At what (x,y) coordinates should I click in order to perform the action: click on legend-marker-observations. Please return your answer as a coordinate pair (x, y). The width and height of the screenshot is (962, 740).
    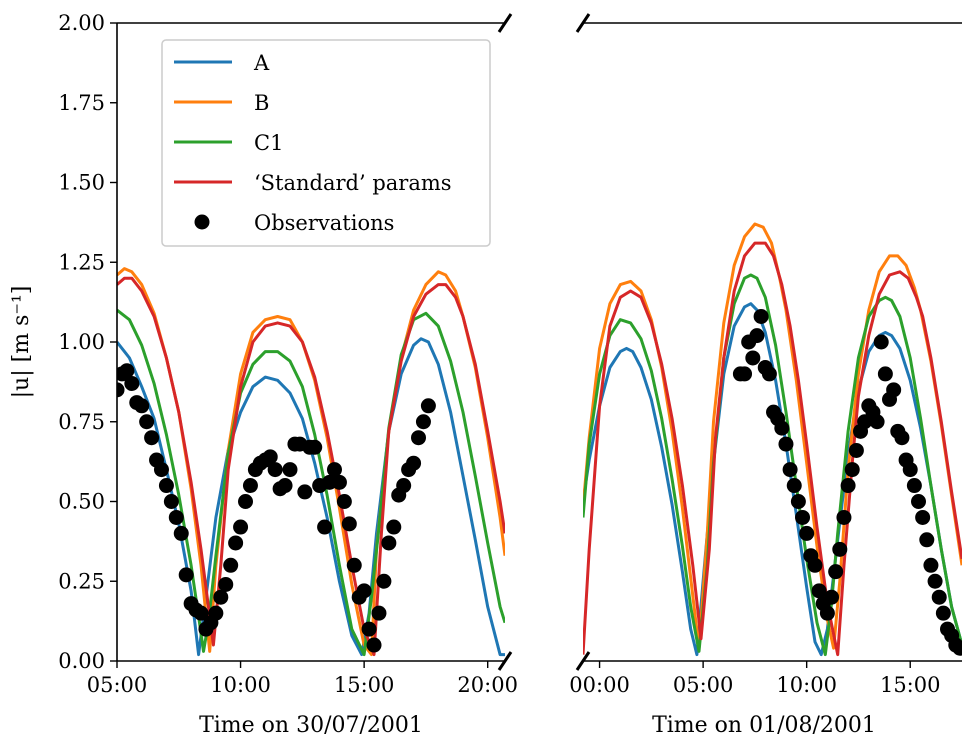
    Looking at the image, I should click on (202, 222).